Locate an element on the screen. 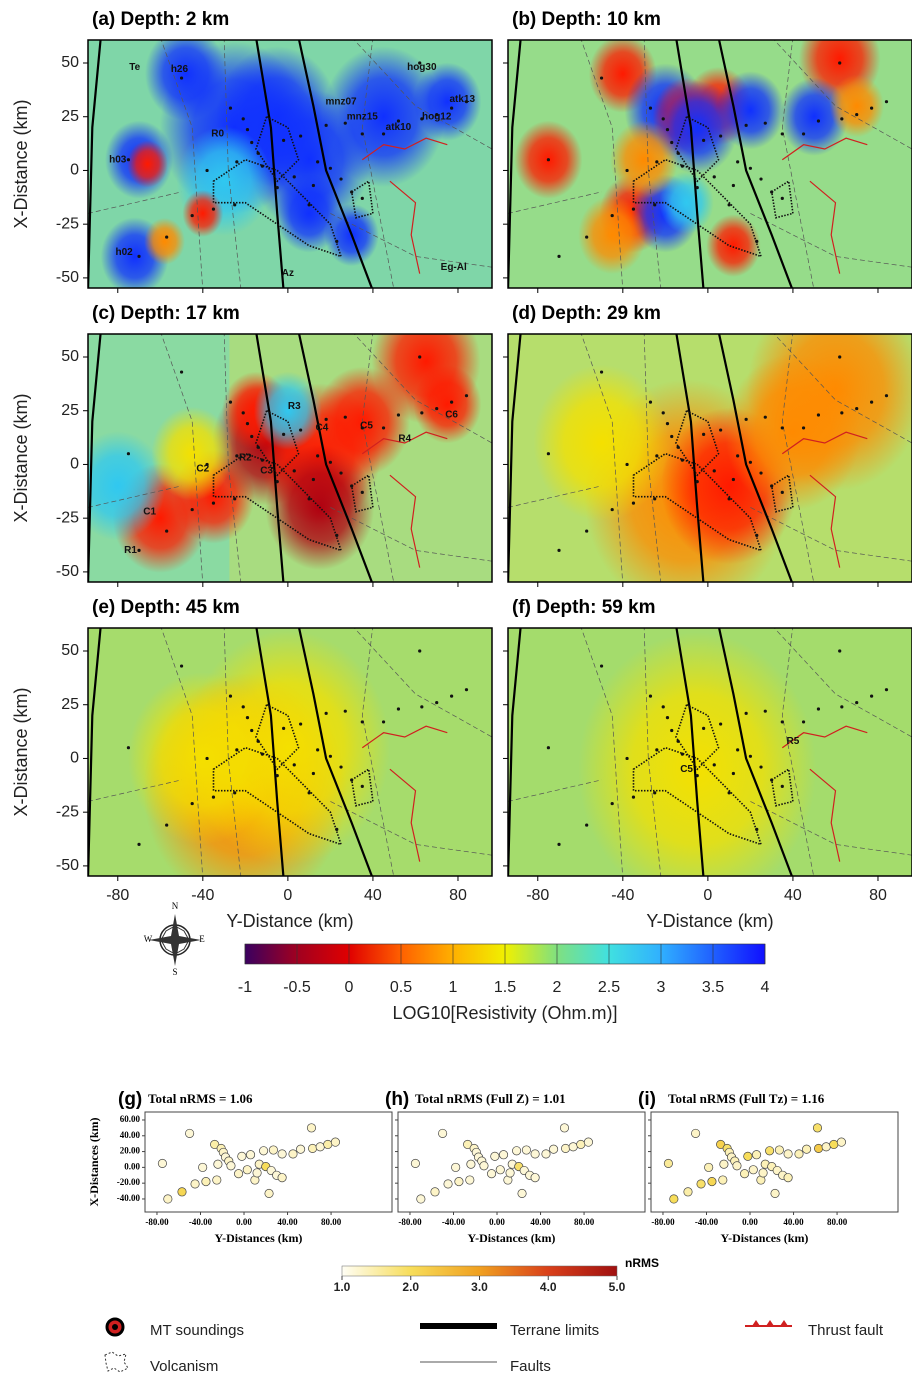  y-tick-label: -40.00 is located at coordinates (129, 1198).